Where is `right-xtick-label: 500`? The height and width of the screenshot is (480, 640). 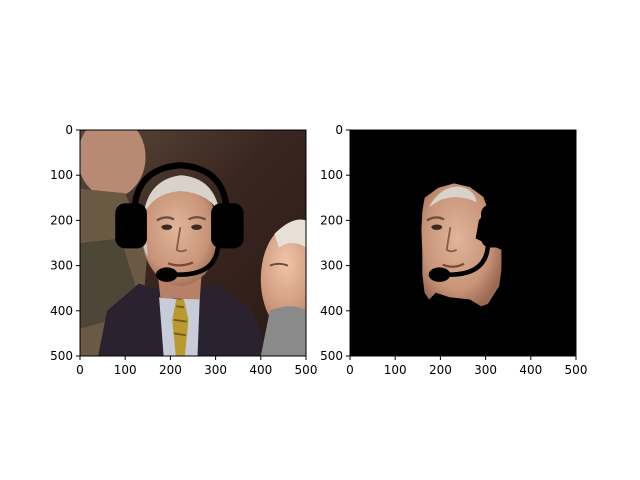
right-xtick-label: 500 is located at coordinates (576, 370).